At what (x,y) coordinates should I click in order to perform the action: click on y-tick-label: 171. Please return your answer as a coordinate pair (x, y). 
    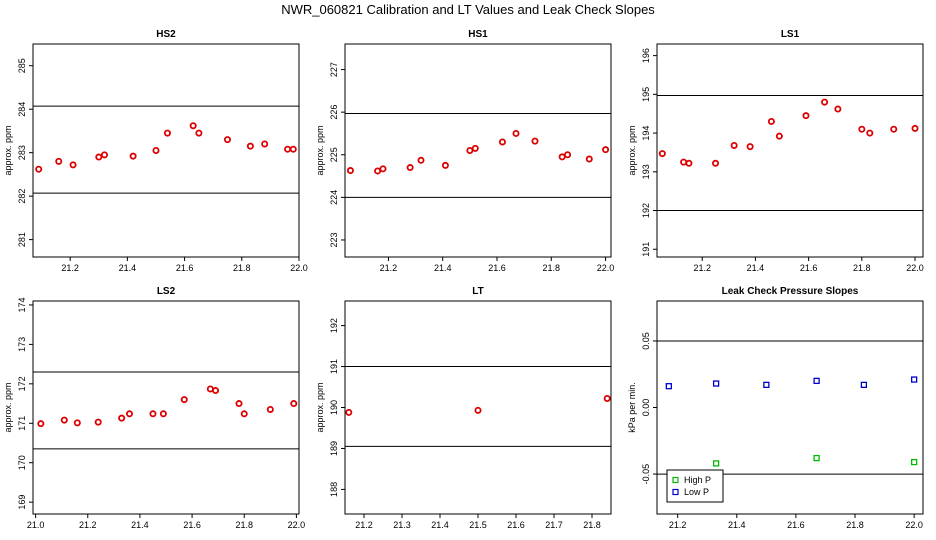
    Looking at the image, I should click on (22, 423).